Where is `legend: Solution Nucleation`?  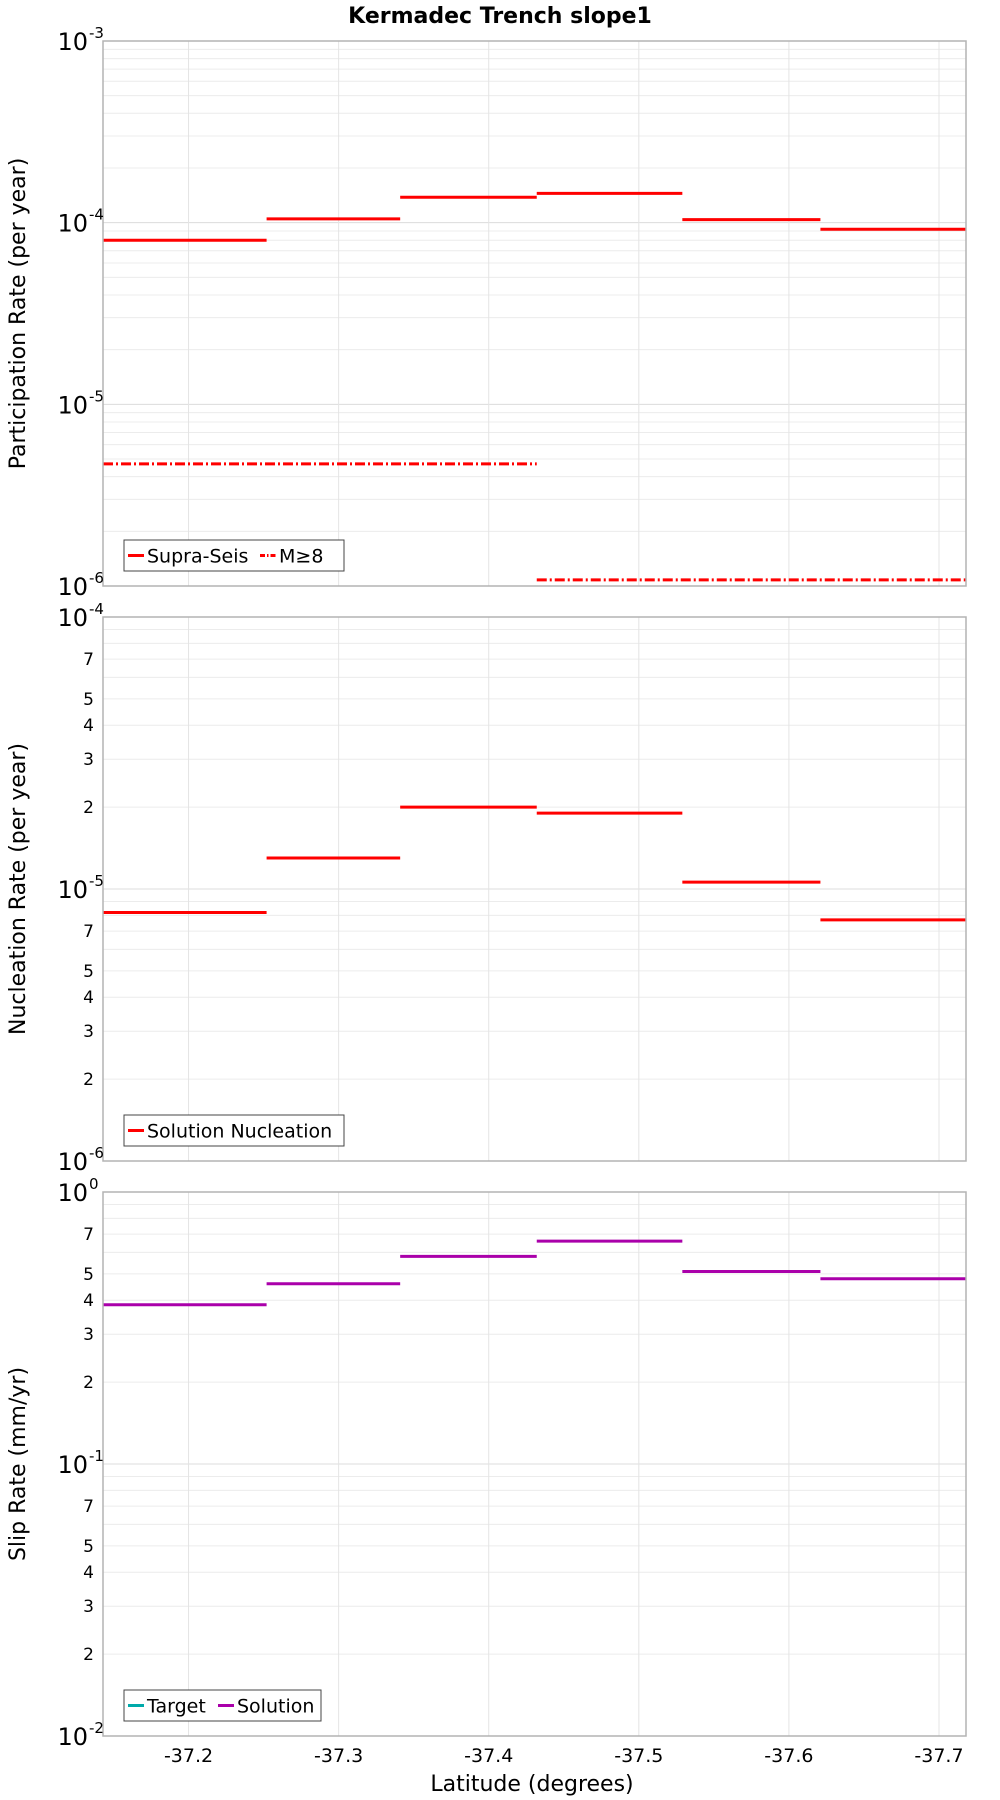 legend: Solution Nucleation is located at coordinates (234, 1130).